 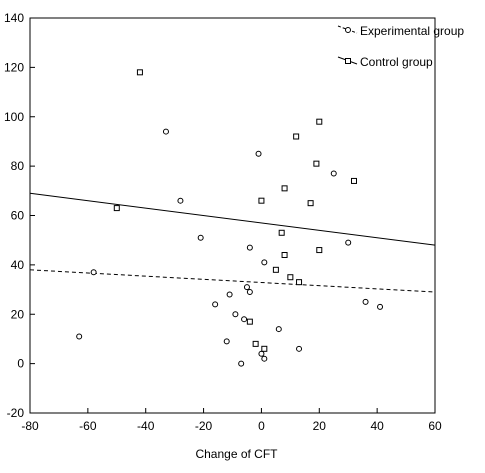 What do you see at coordinates (435, 426) in the screenshot?
I see `x-tick-label: 60` at bounding box center [435, 426].